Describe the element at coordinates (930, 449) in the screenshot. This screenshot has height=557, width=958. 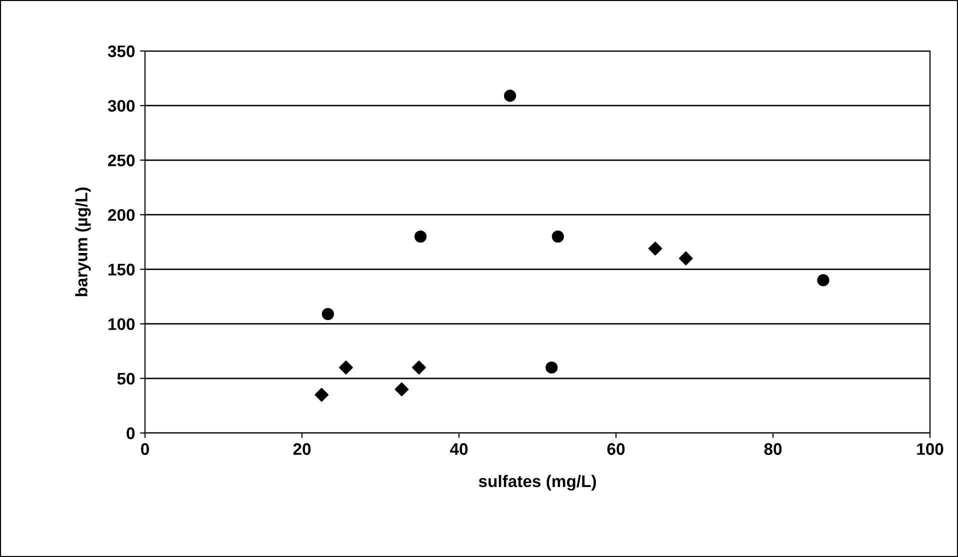
I see `x-tick-label: 100` at that location.